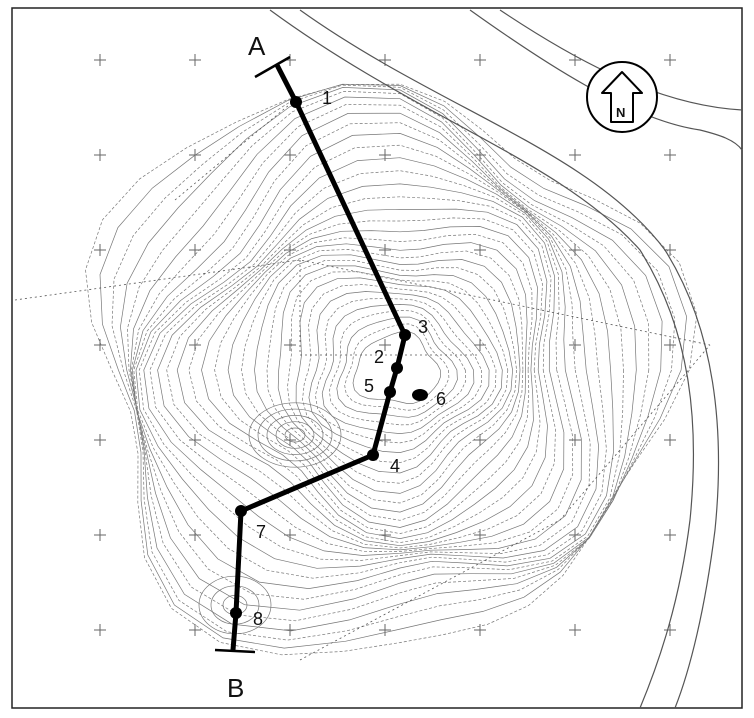  I want to click on point-8-label: 8, so click(258, 619).